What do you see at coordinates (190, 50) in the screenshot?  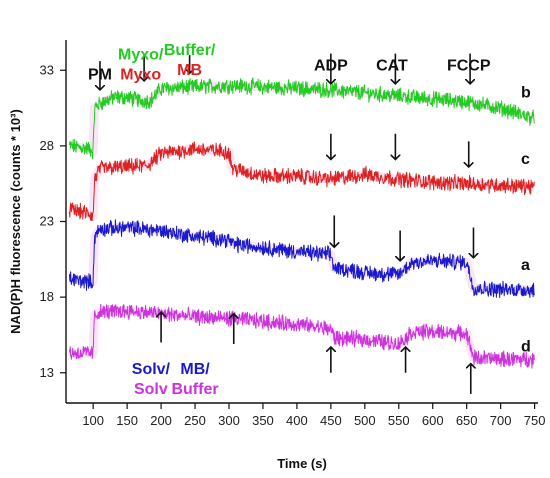 I see `annotation-label: Buffer/` at bounding box center [190, 50].